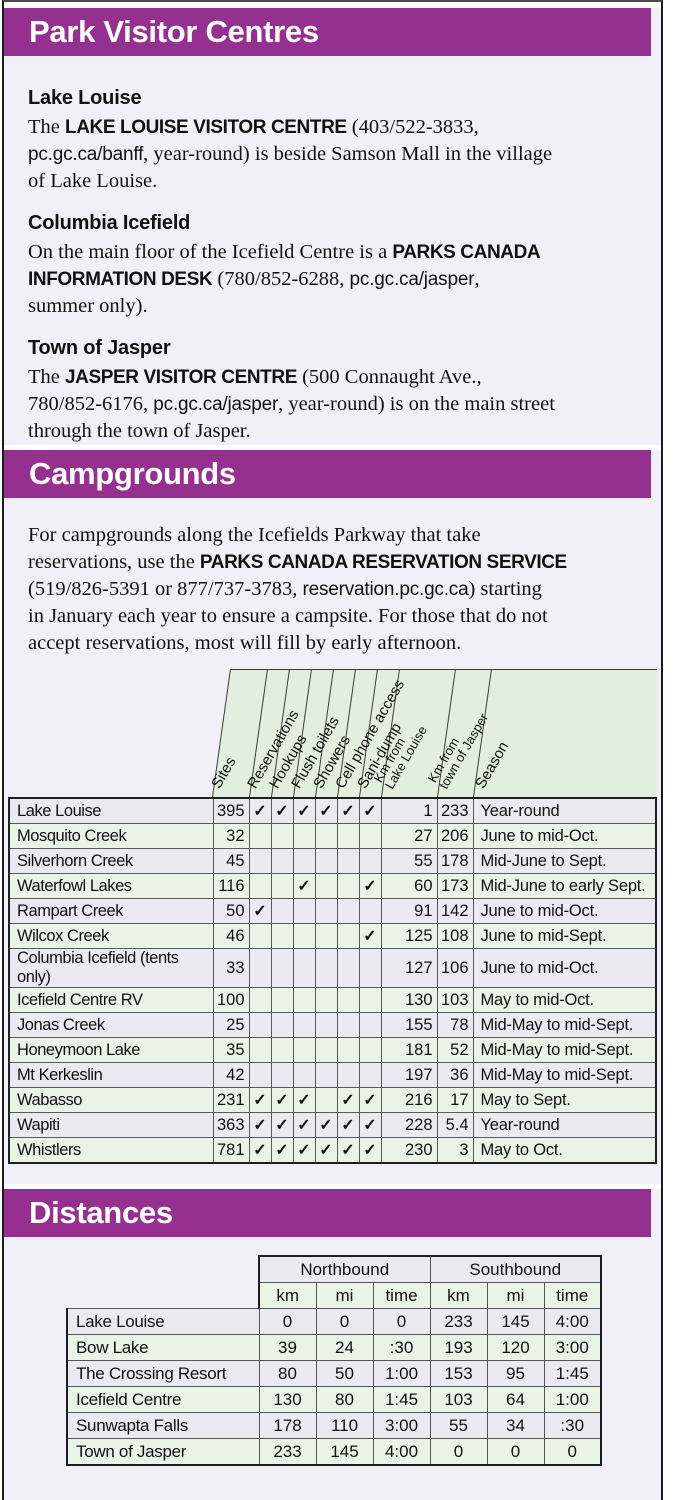  I want to click on season-cell: June to mid-Sept., so click(564, 936).